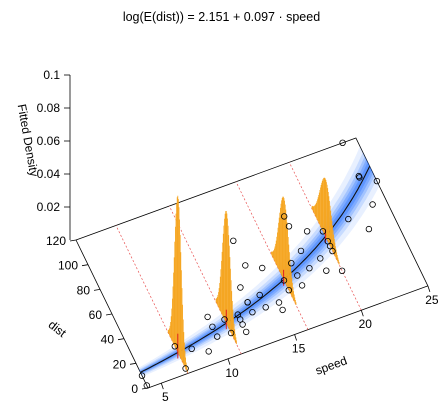  I want to click on y-tick-label: 120, so click(56, 241).